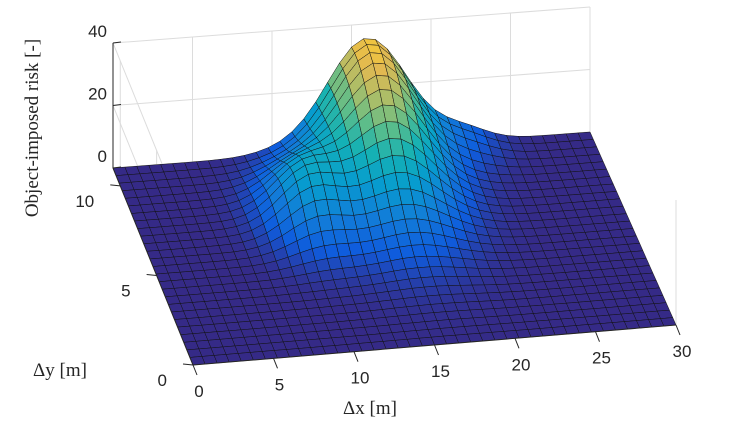  Describe the element at coordinates (162, 380) in the screenshot. I see `y-tick-label: 0` at that location.